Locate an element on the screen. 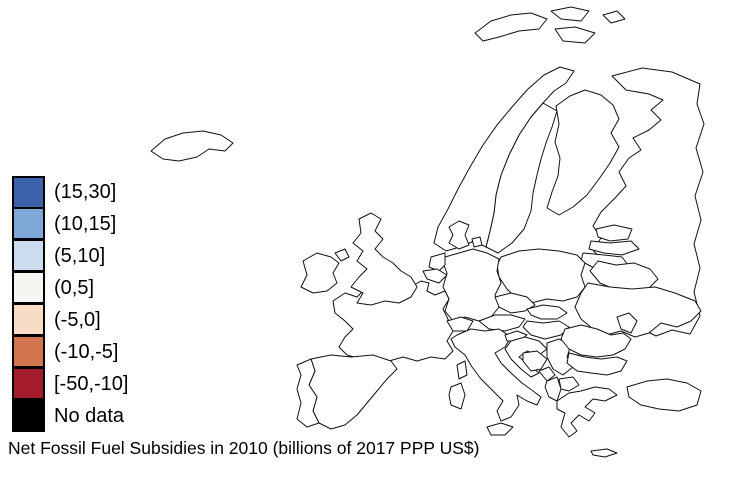 The height and width of the screenshot is (492, 754). country-hungary is located at coordinates (546, 330).